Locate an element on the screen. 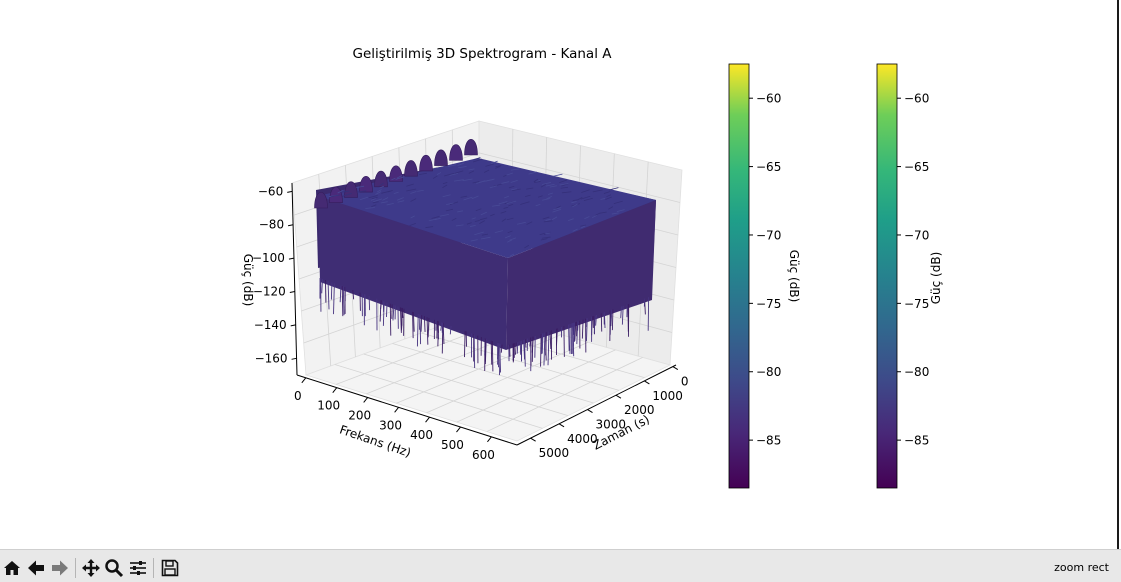 The image size is (1121, 582). pan-button is located at coordinates (91, 568).